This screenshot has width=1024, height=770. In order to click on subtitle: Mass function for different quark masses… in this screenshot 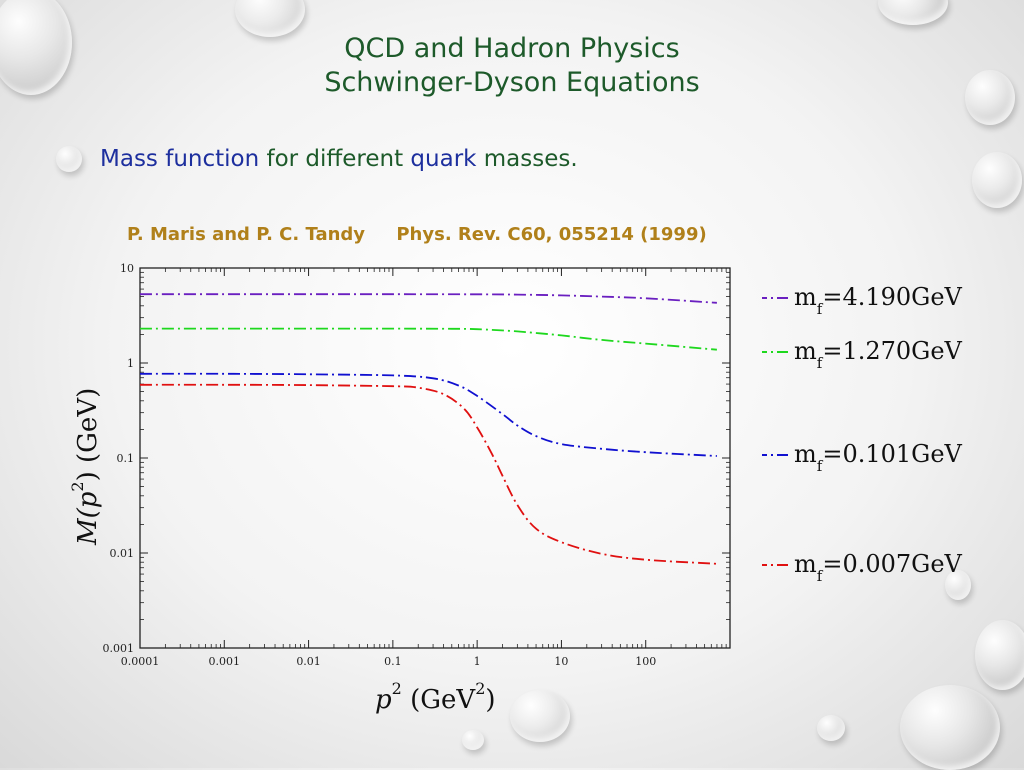, I will do `click(339, 159)`.